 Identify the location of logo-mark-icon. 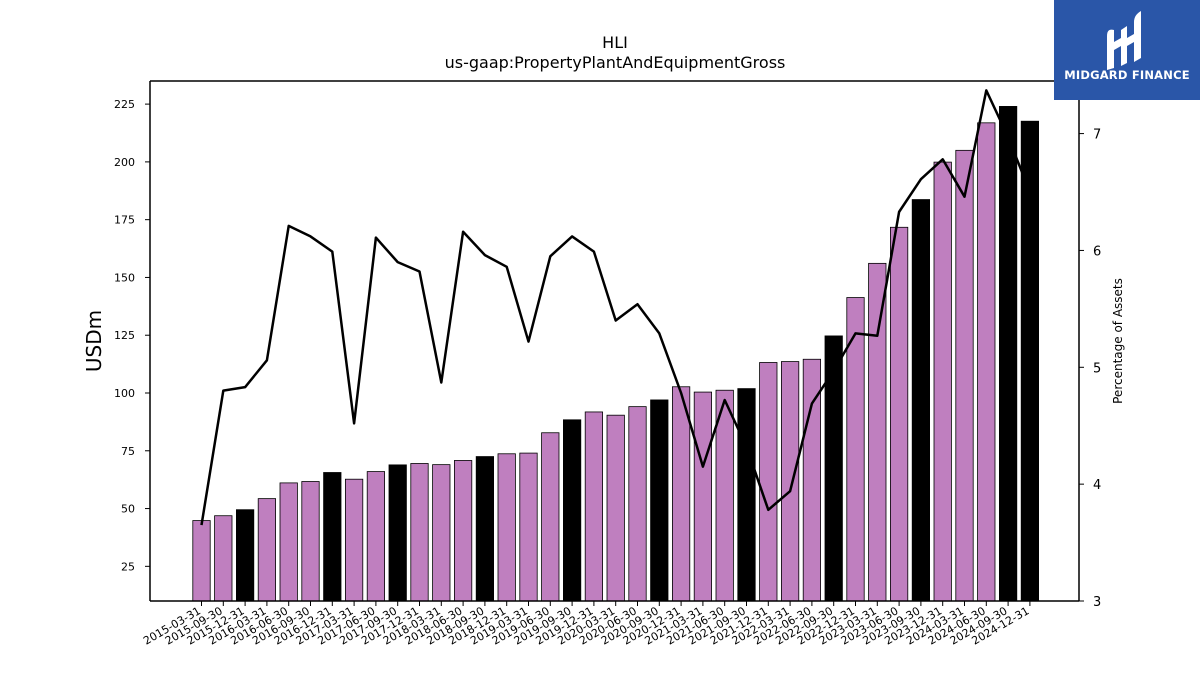
(1124, 40).